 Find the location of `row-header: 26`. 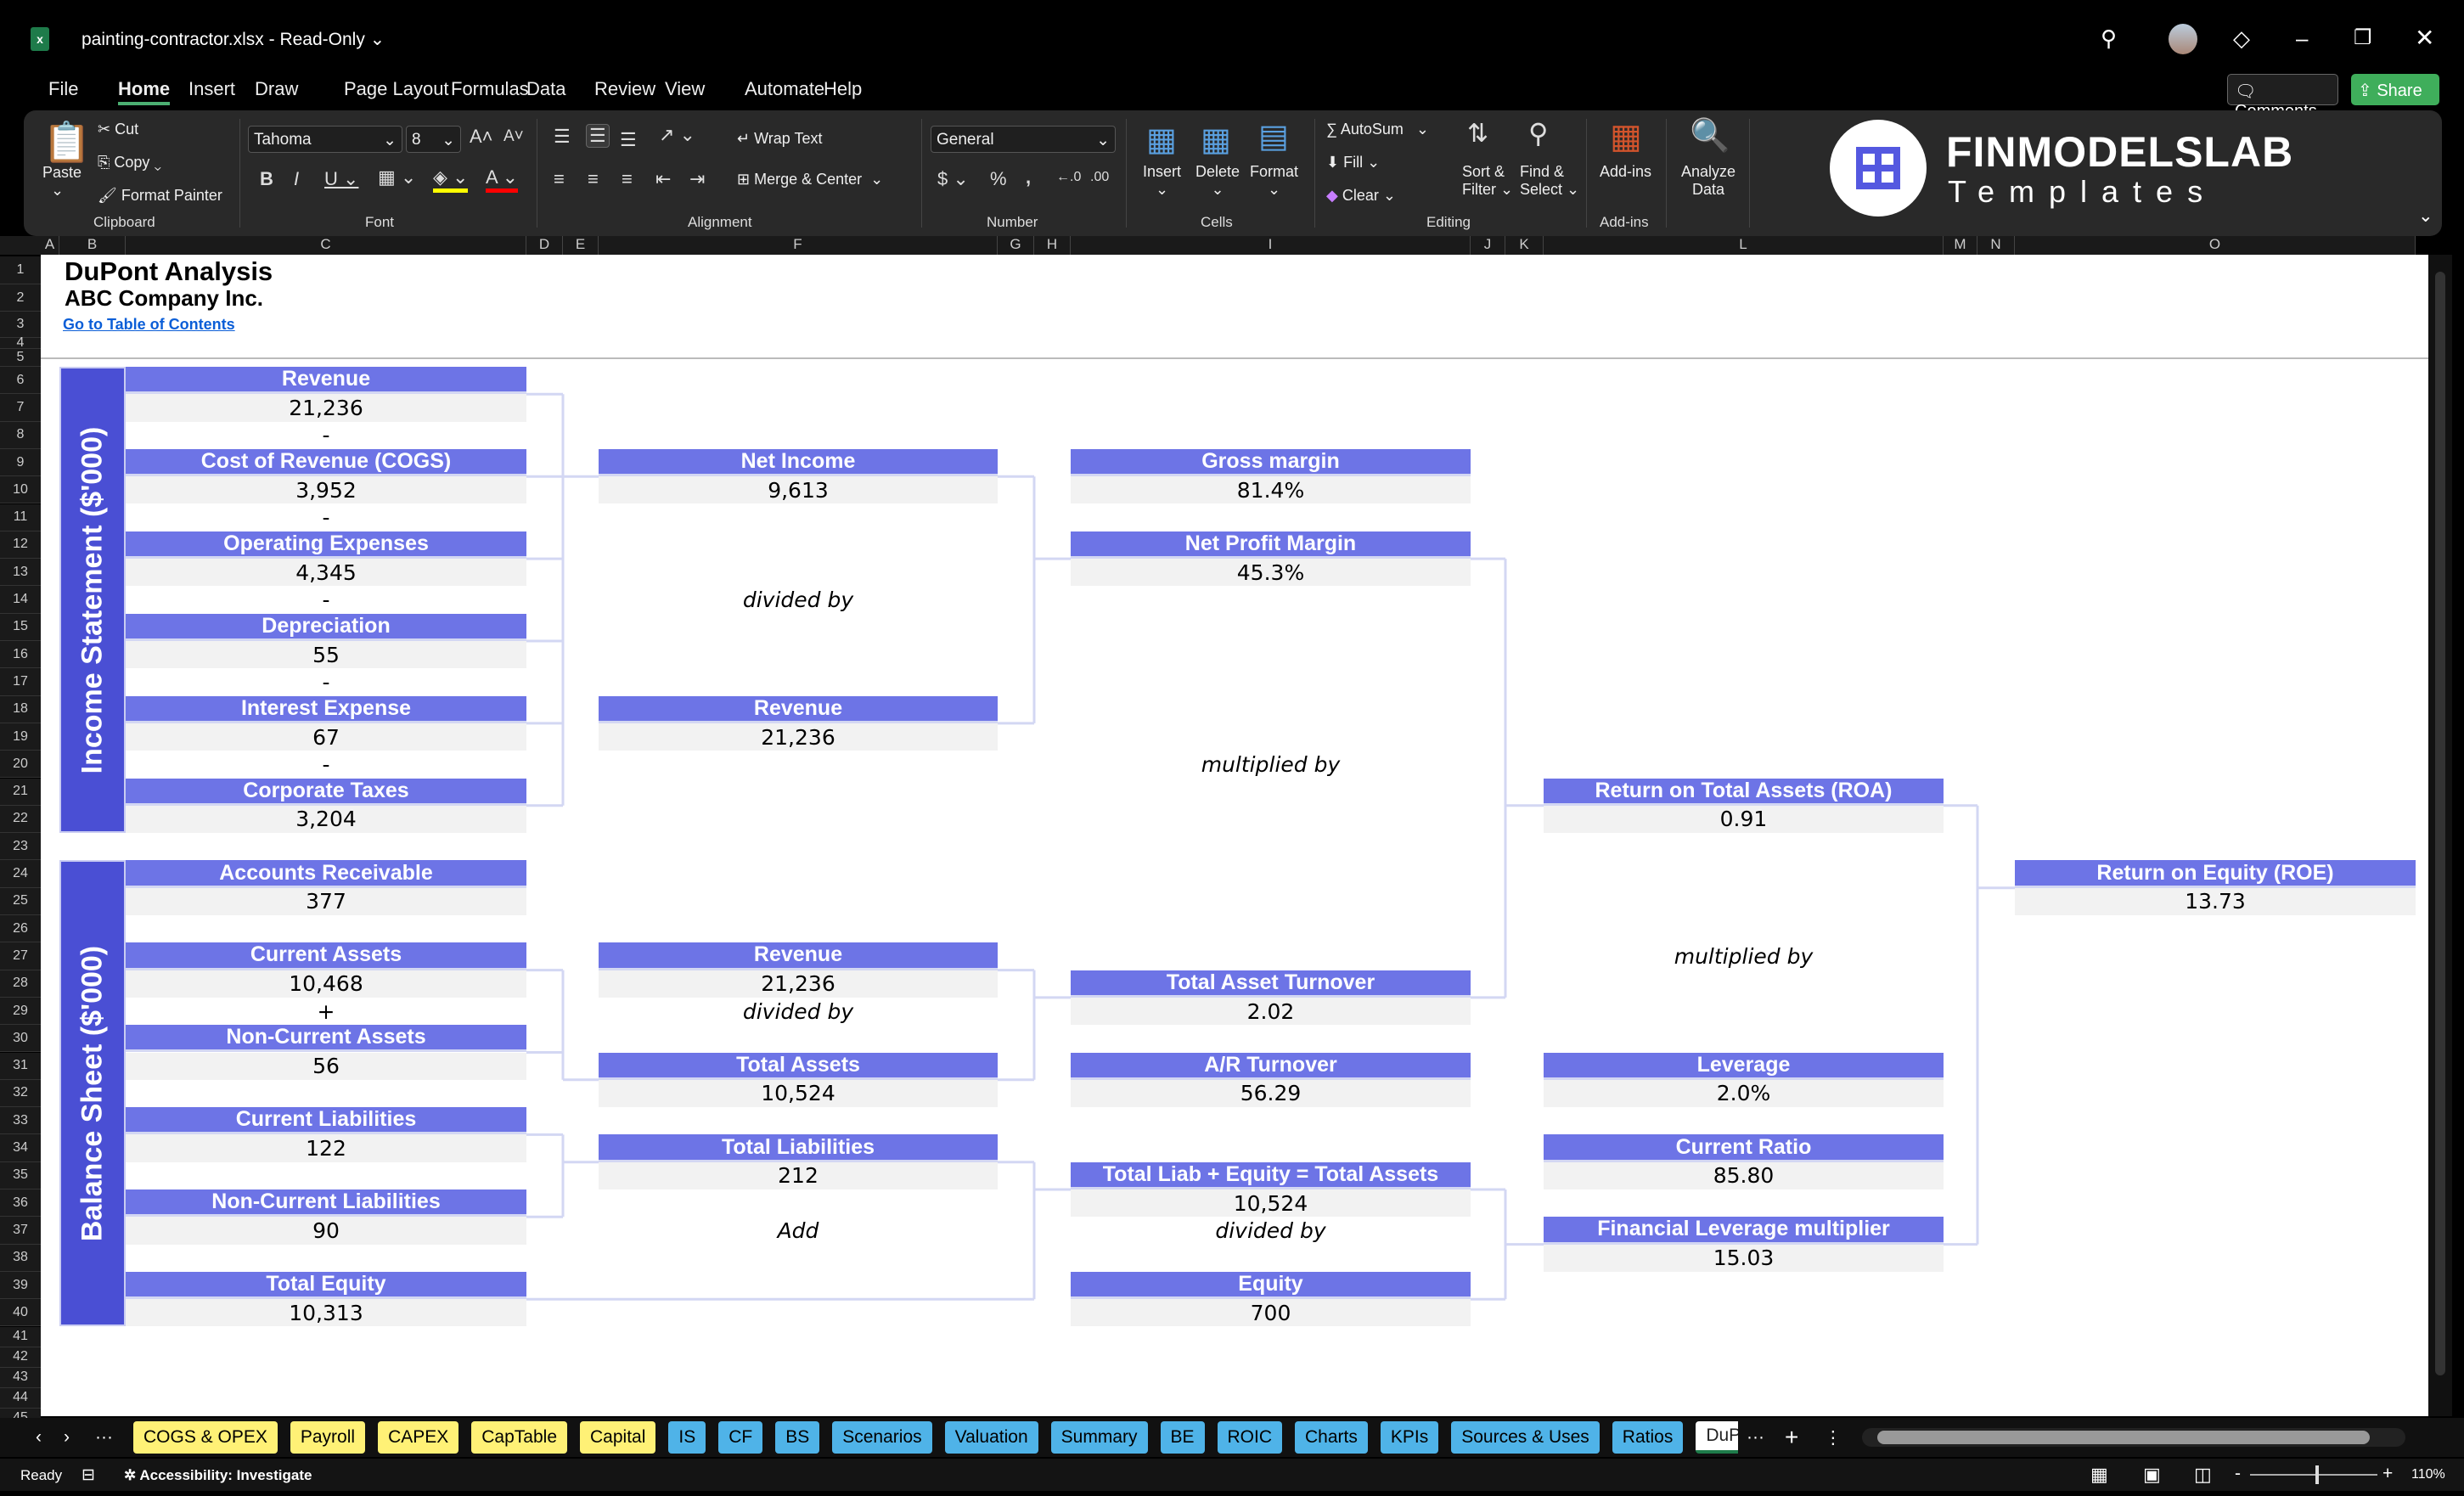

row-header: 26 is located at coordinates (20, 929).